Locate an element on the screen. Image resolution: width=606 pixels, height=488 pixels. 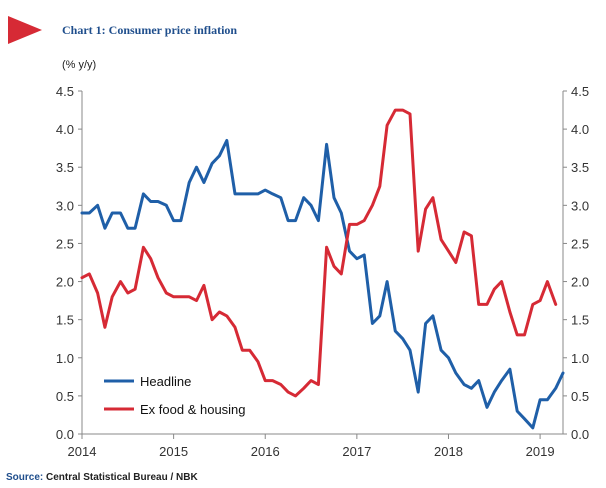
x-tick-label: 2018 is located at coordinates (448, 451).